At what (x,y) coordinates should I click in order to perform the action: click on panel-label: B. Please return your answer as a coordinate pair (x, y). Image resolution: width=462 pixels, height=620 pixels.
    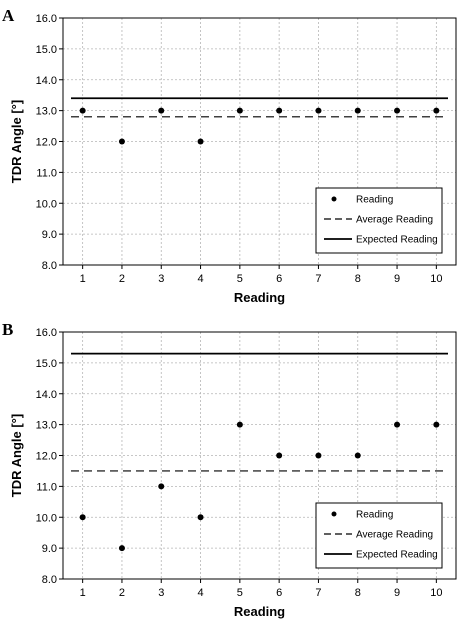
    Looking at the image, I should click on (7, 329).